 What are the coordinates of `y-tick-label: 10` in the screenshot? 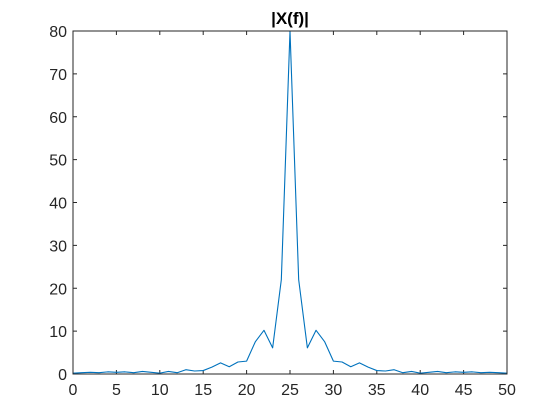 It's located at (58, 332).